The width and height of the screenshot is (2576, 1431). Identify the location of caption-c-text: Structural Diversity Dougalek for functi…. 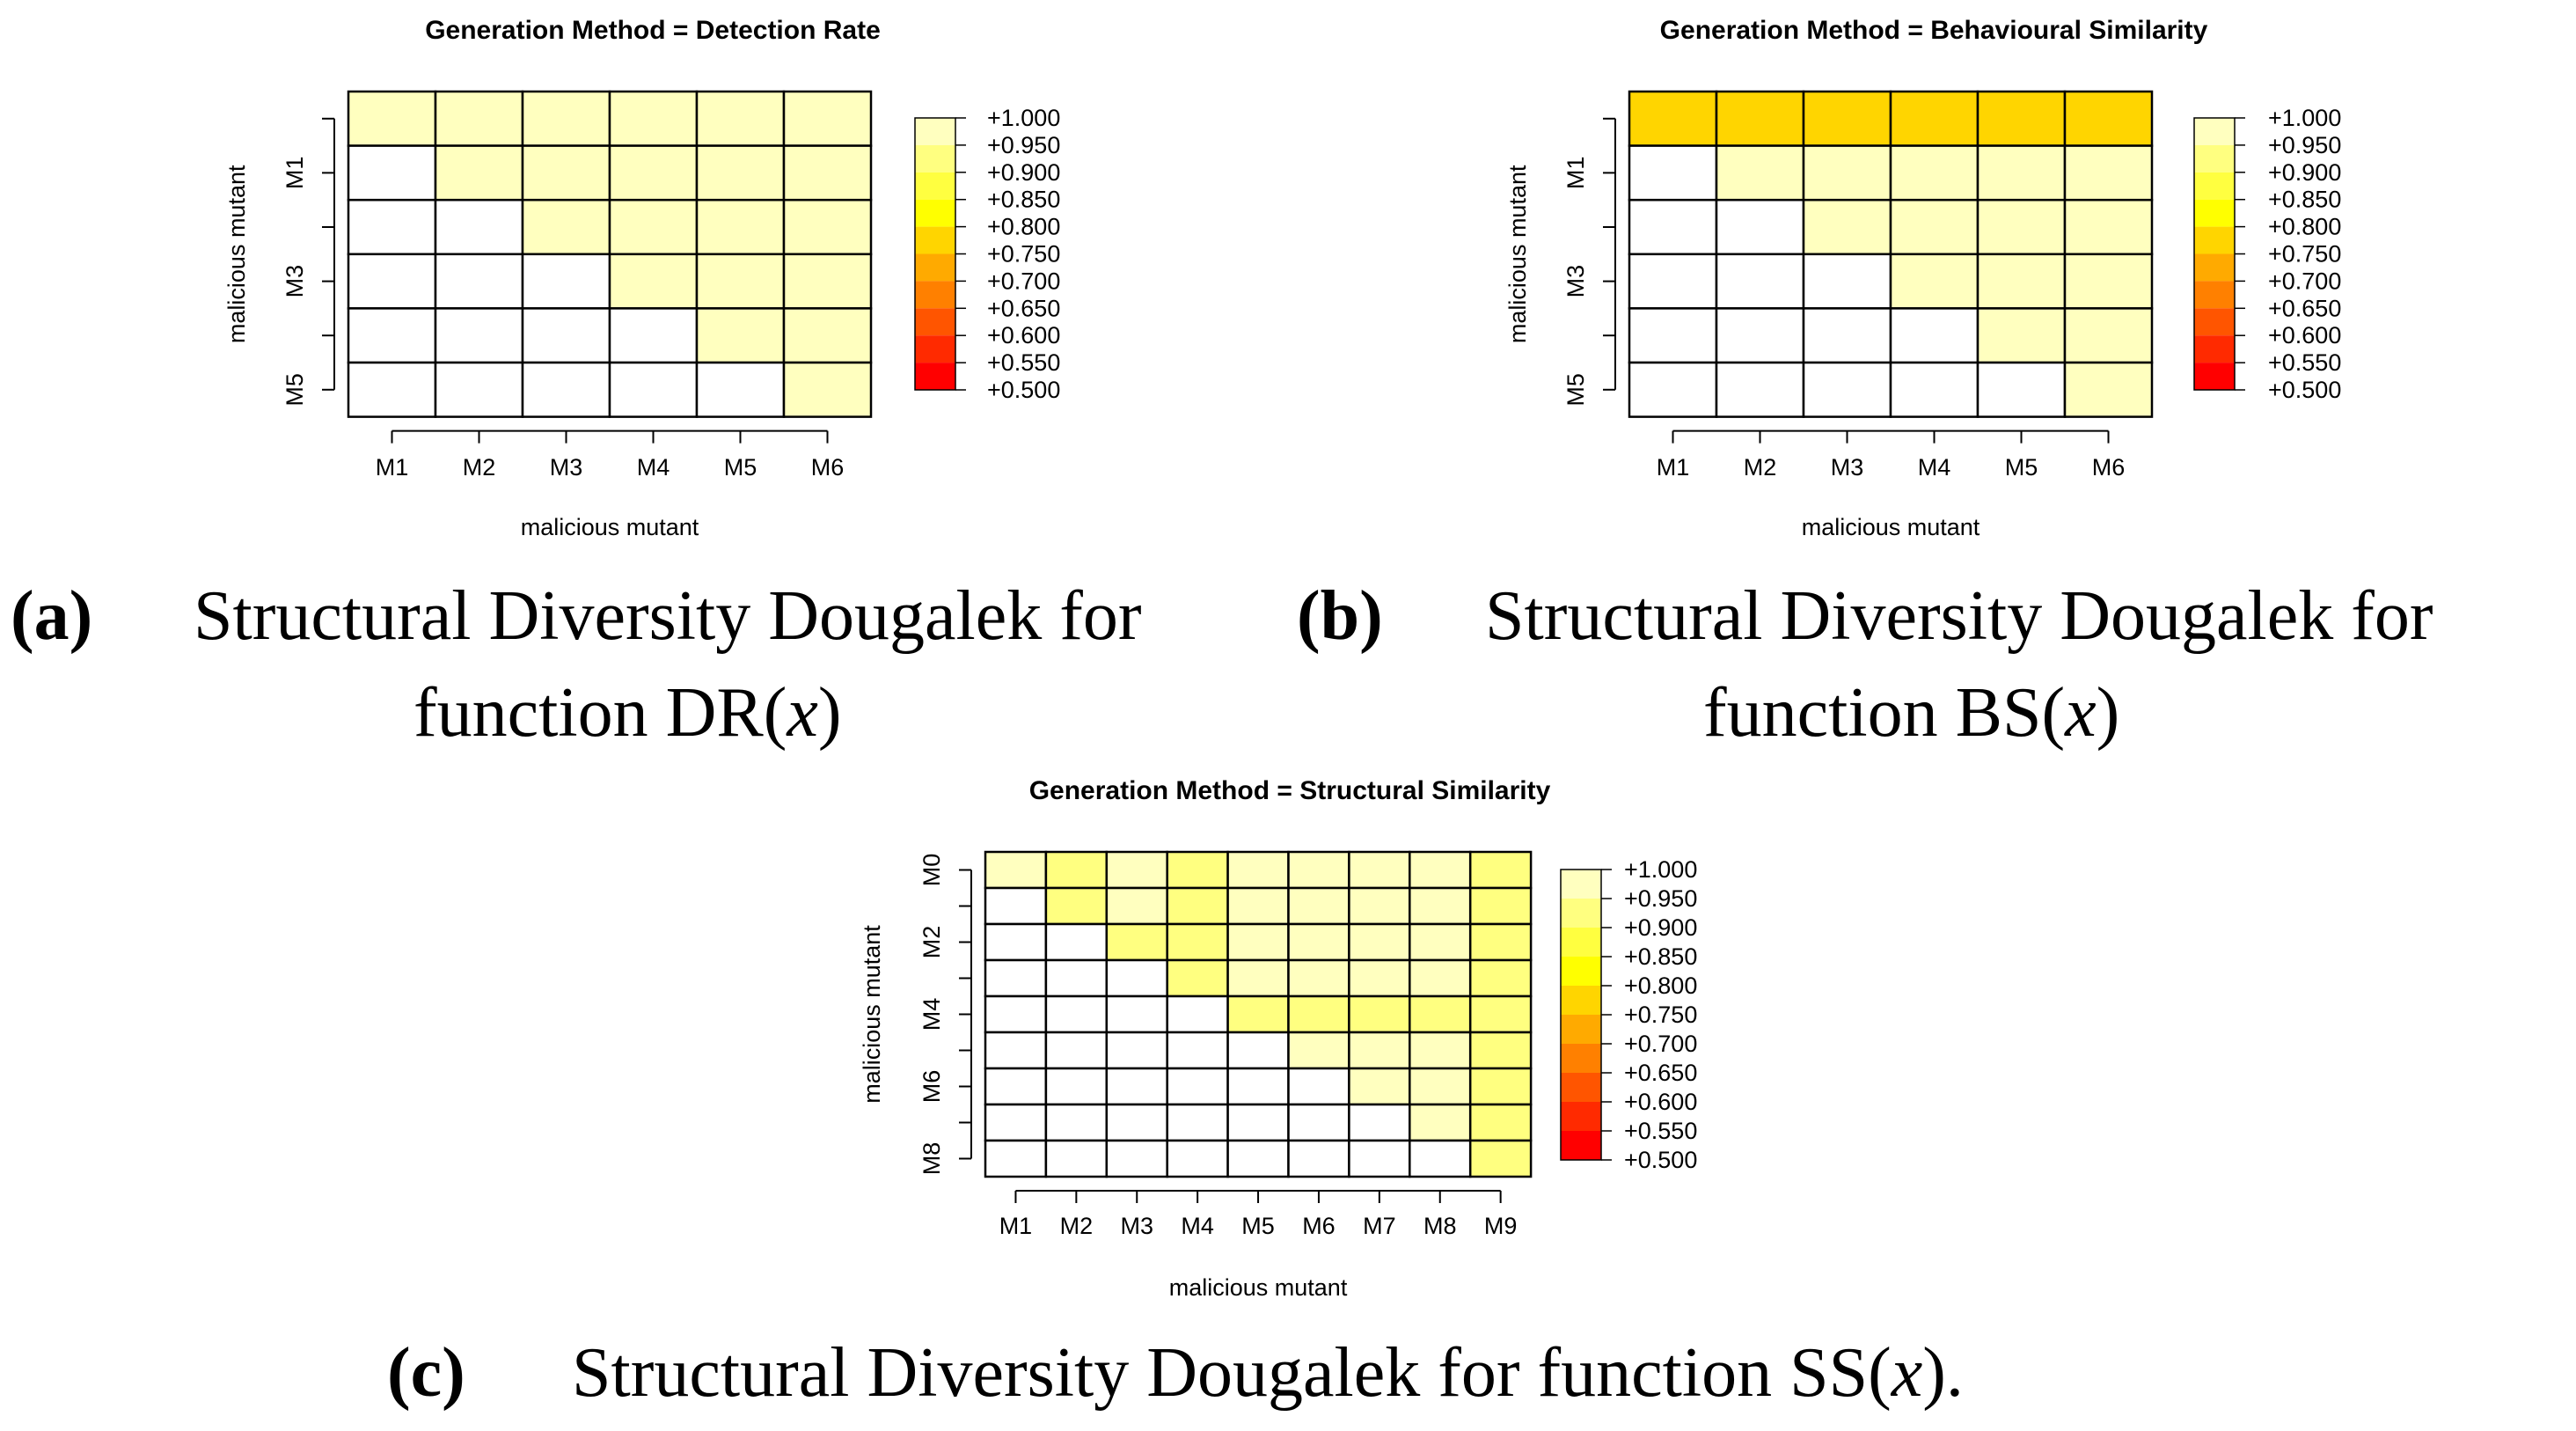
(1232, 1373).